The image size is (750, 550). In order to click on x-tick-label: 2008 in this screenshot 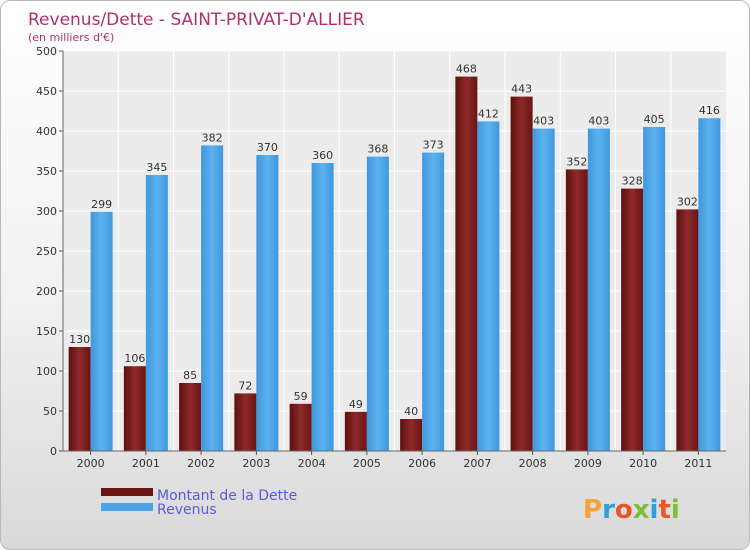, I will do `click(533, 463)`.